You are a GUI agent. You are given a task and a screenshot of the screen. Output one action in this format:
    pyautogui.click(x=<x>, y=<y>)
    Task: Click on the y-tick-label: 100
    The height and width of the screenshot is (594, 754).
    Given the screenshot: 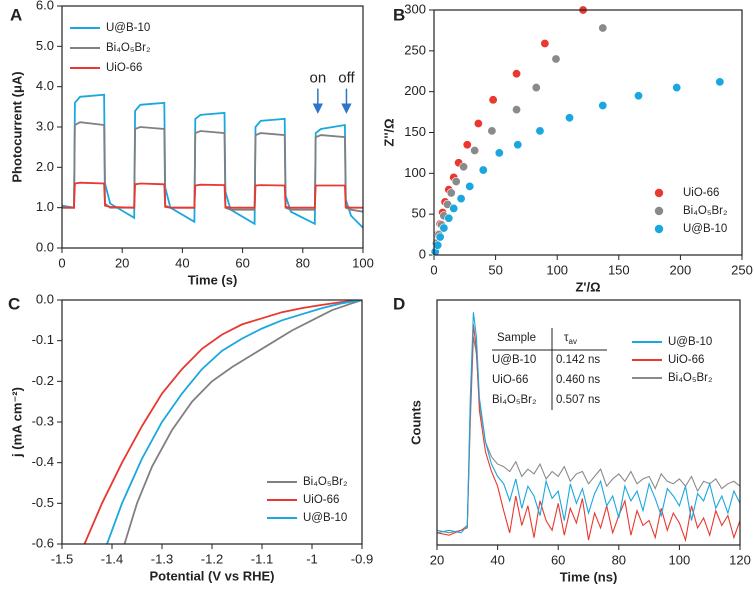 What is the action you would take?
    pyautogui.click(x=415, y=172)
    